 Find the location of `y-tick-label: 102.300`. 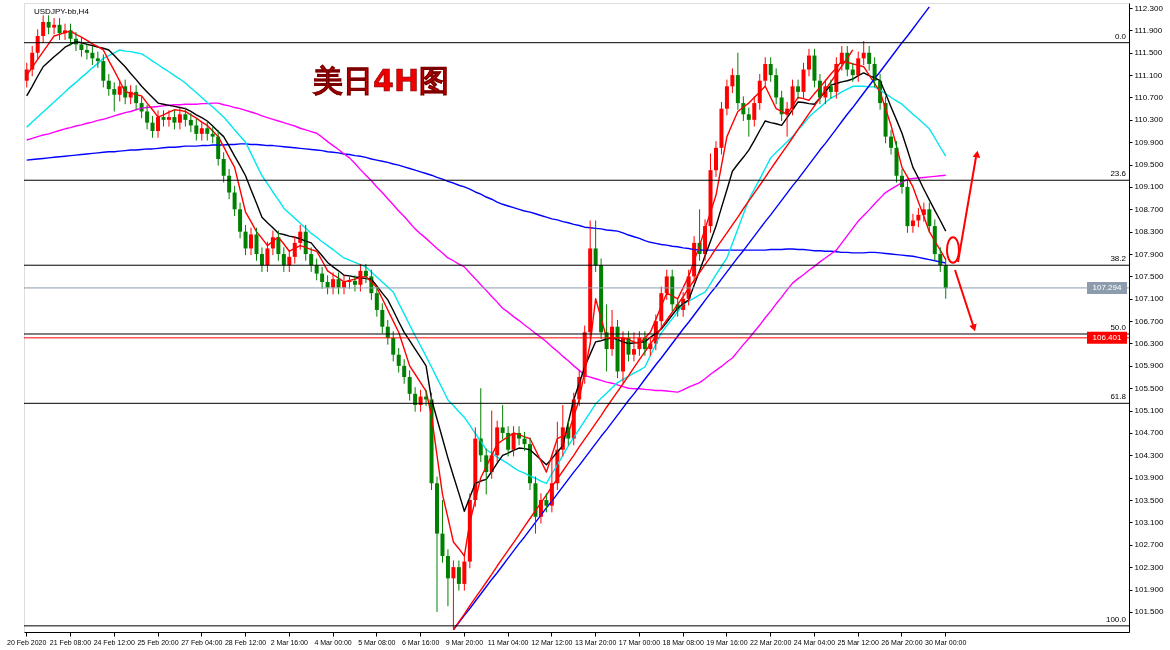

y-tick-label: 102.300 is located at coordinates (1149, 567).